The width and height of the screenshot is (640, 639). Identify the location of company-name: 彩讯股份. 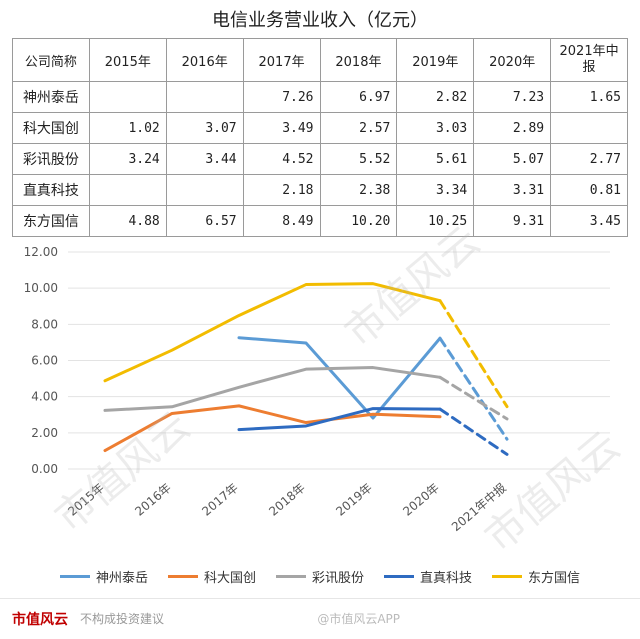
(51, 159).